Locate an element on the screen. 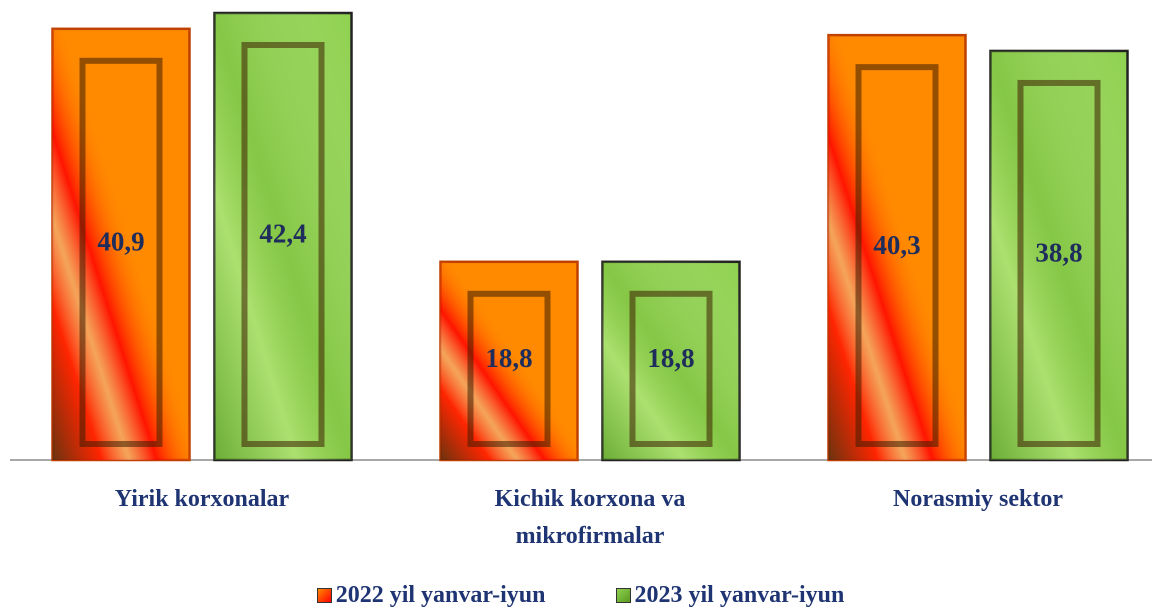 The image size is (1161, 615). legend-item: 2023 yil yanvar-iyun is located at coordinates (730, 595).